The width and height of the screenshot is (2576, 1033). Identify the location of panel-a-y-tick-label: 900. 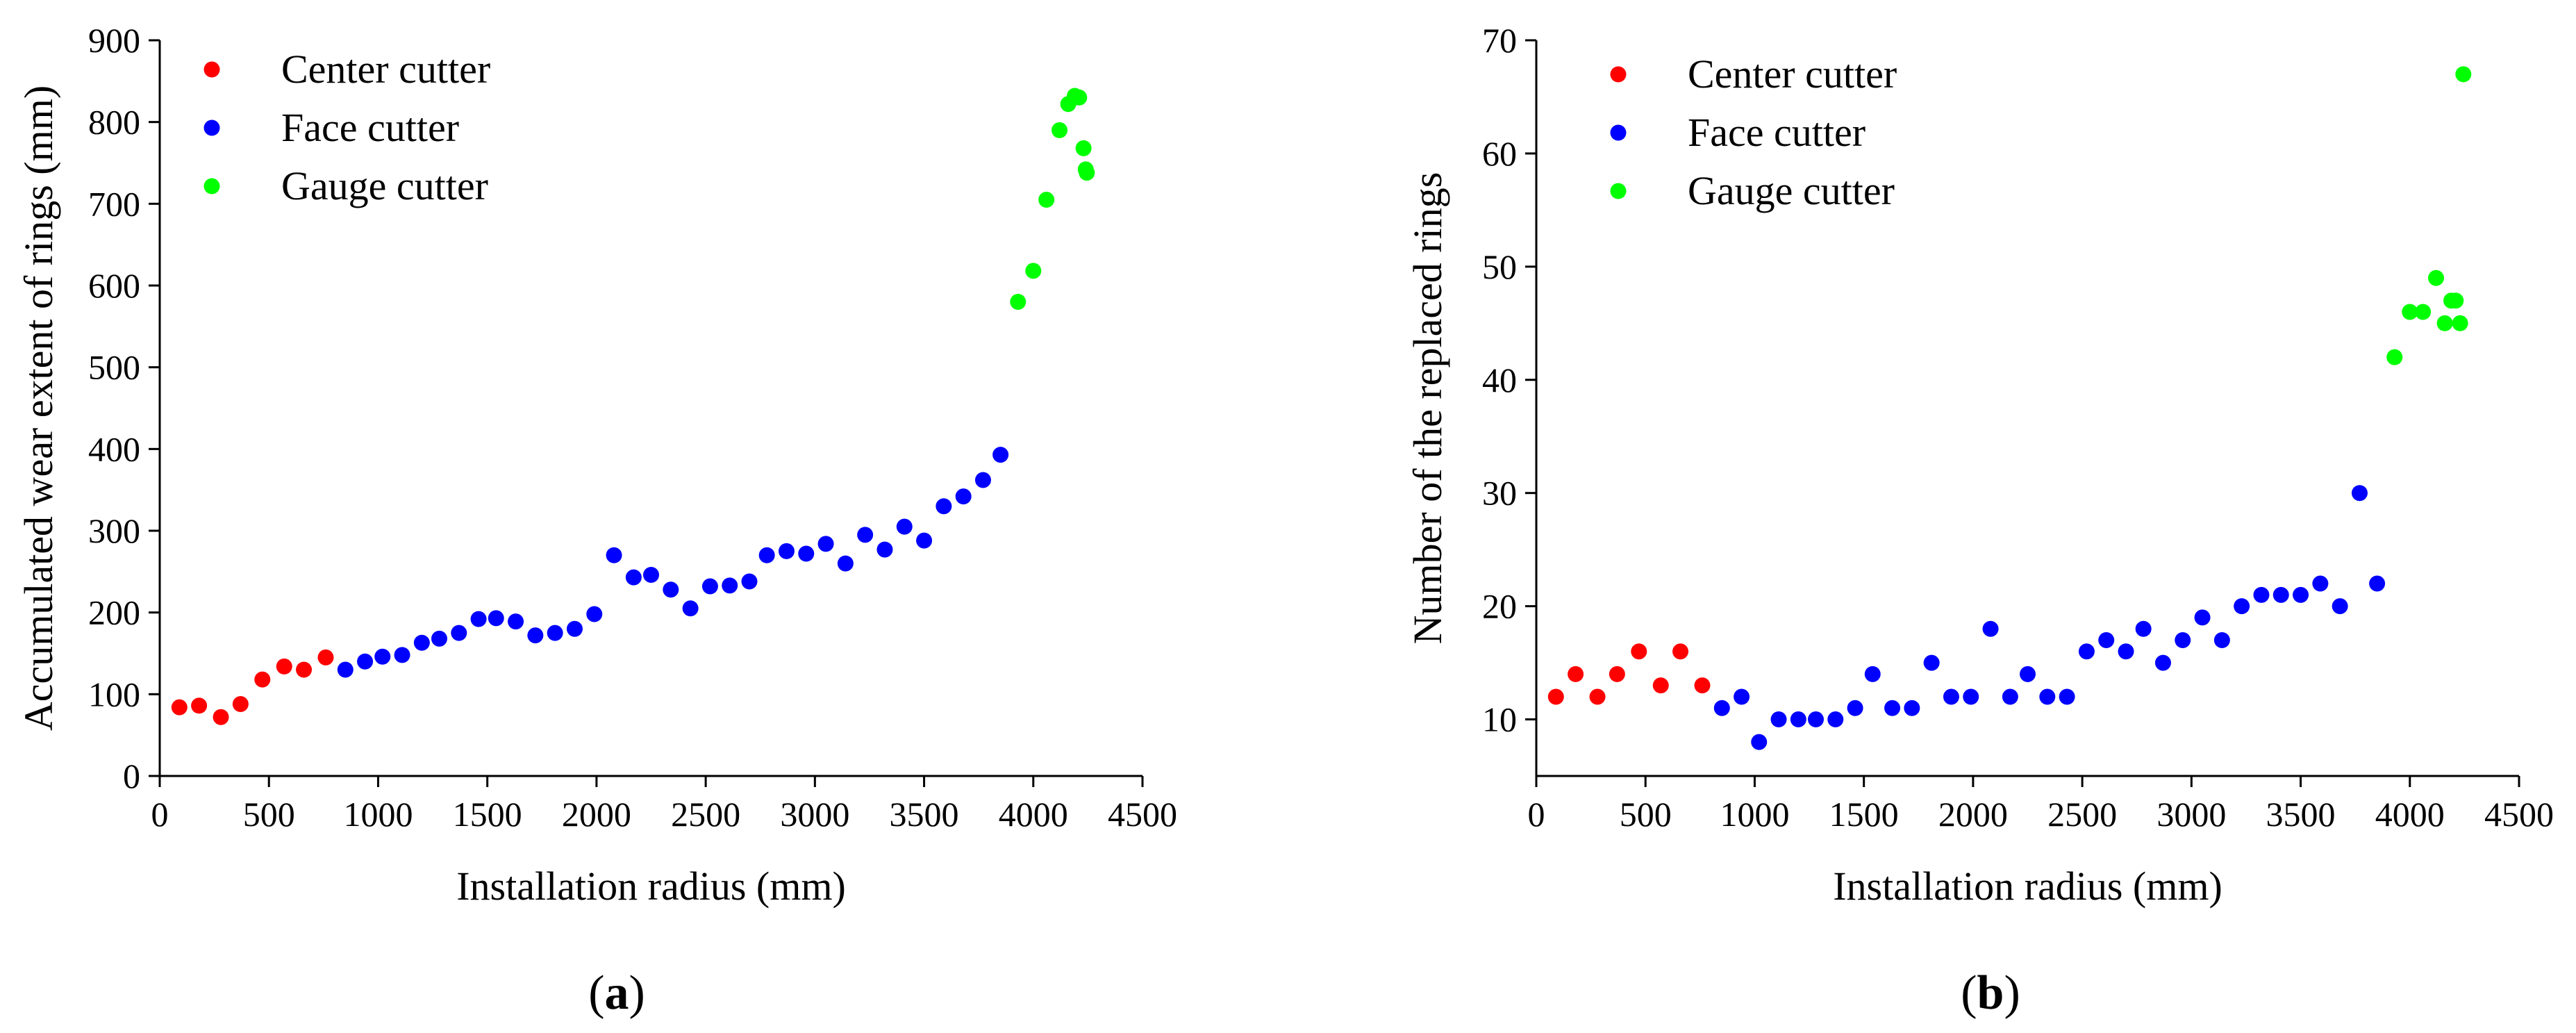
(114, 40).